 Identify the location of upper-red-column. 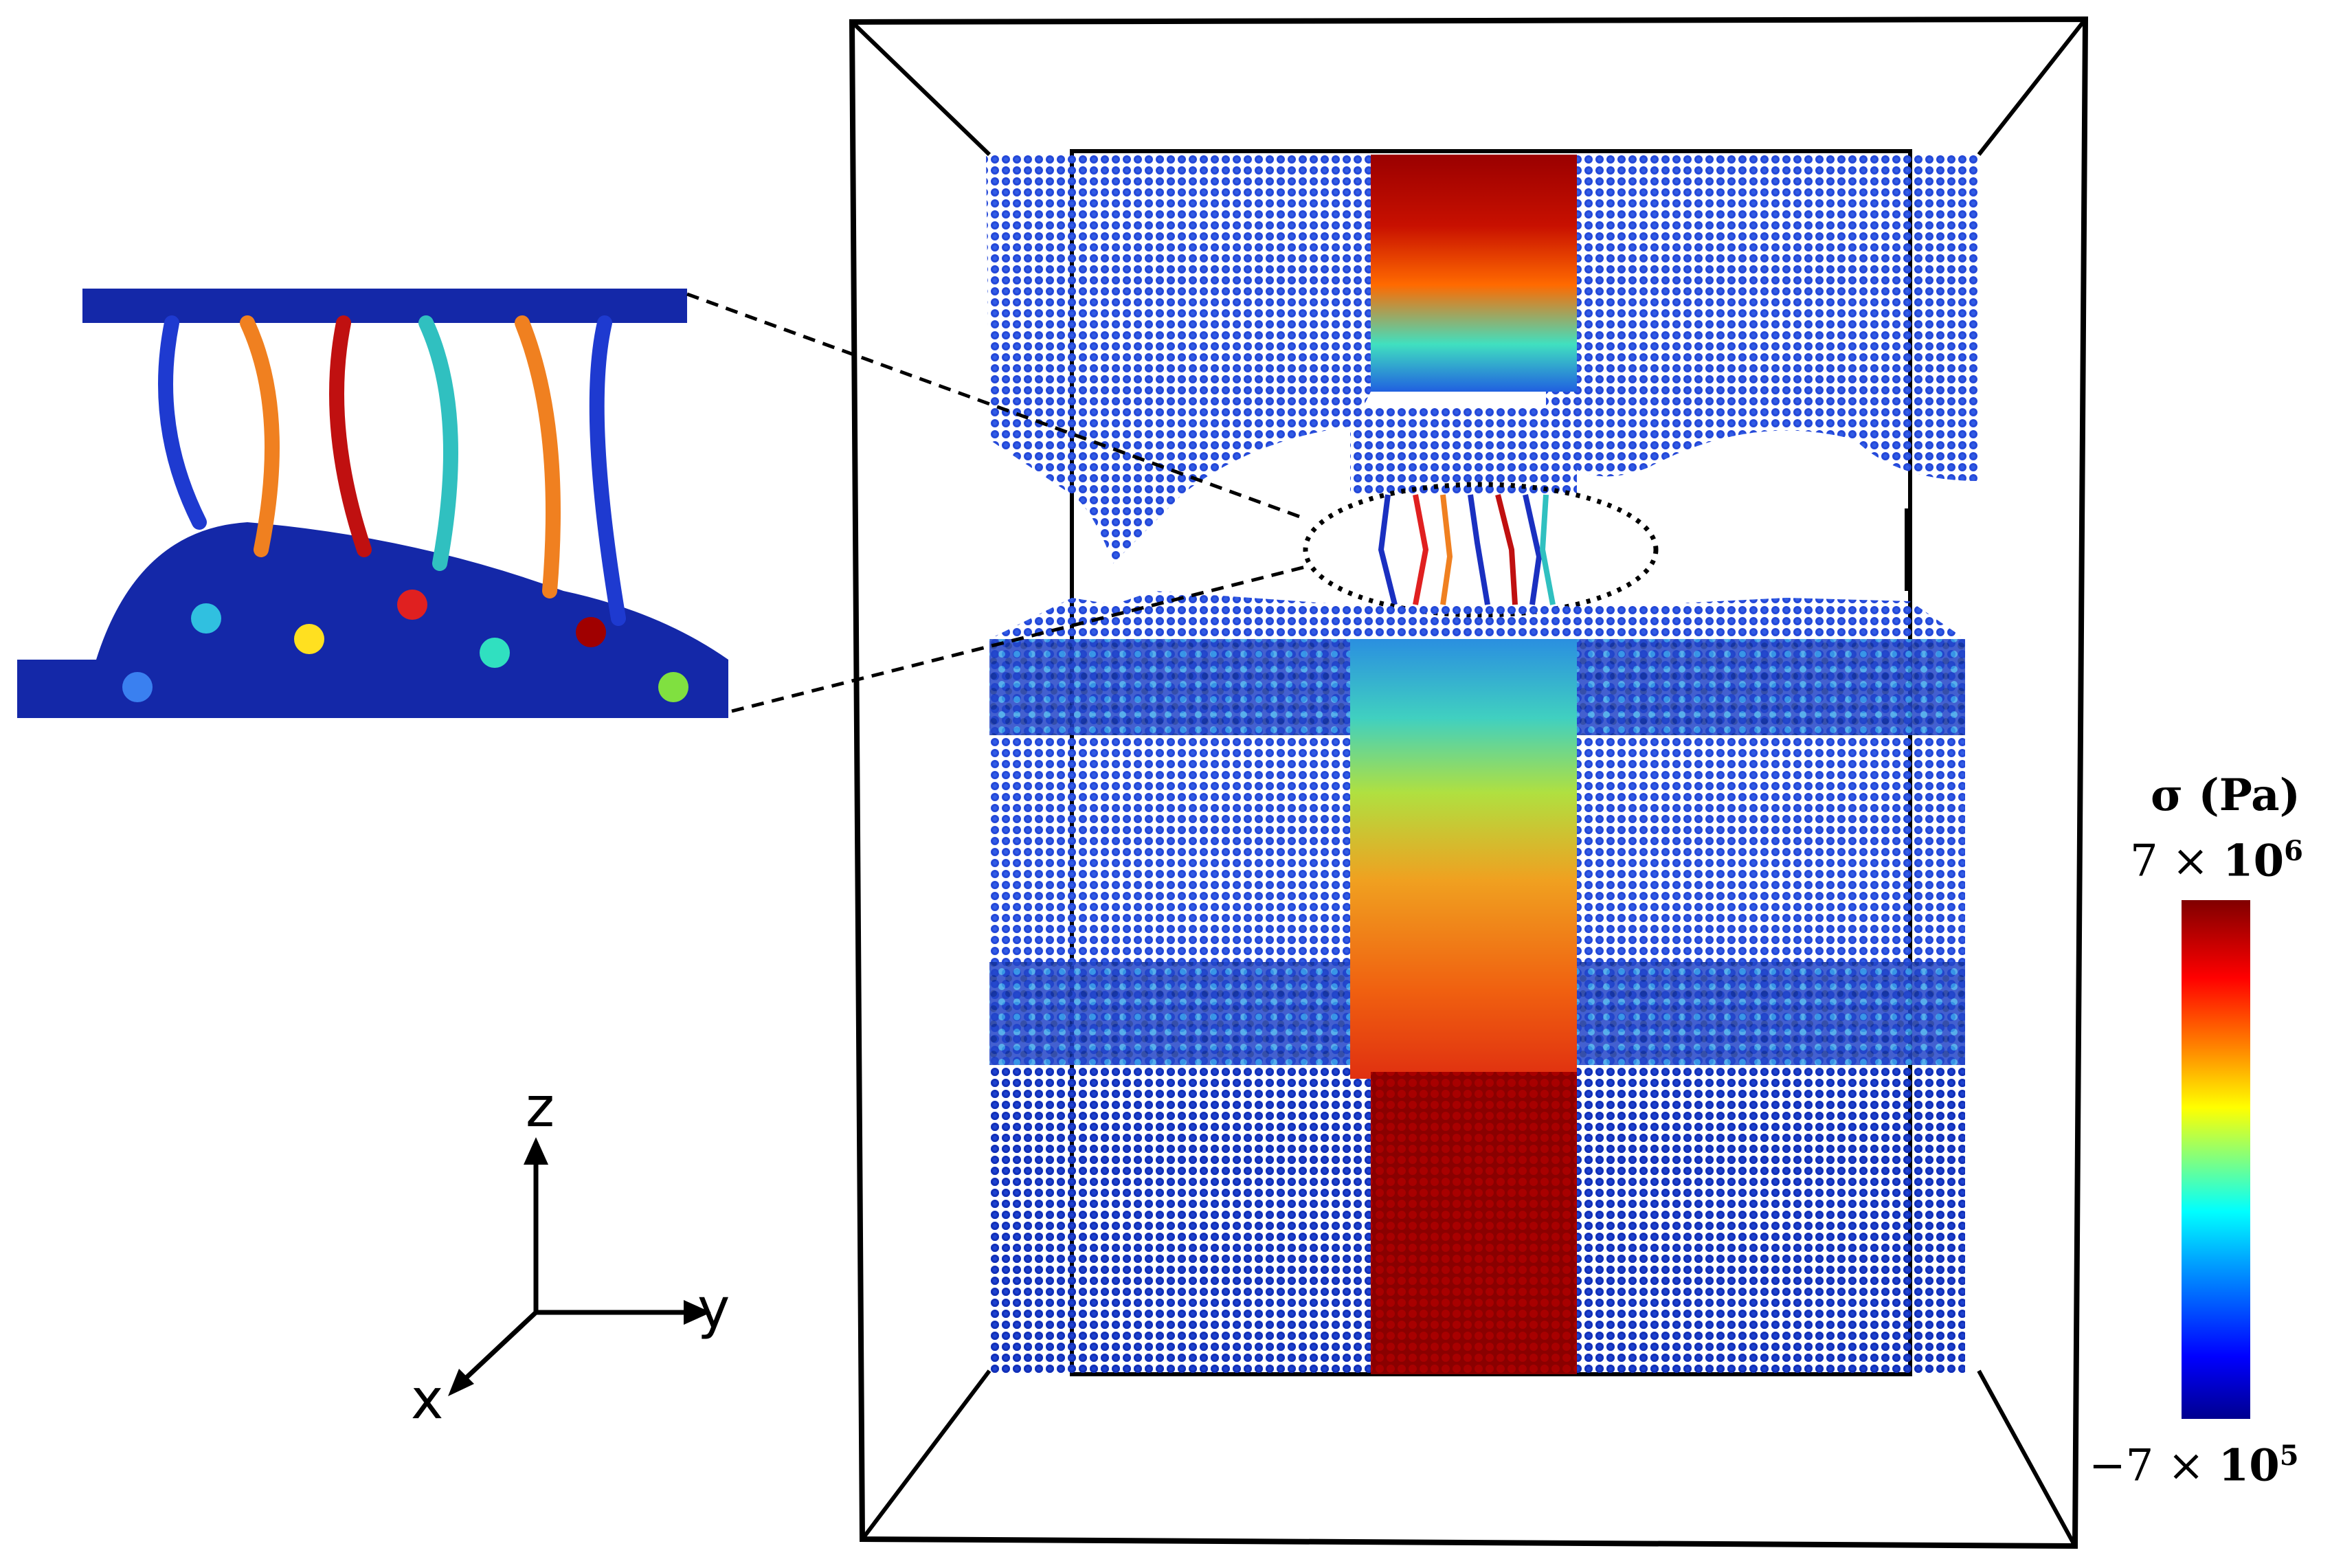
(1474, 273).